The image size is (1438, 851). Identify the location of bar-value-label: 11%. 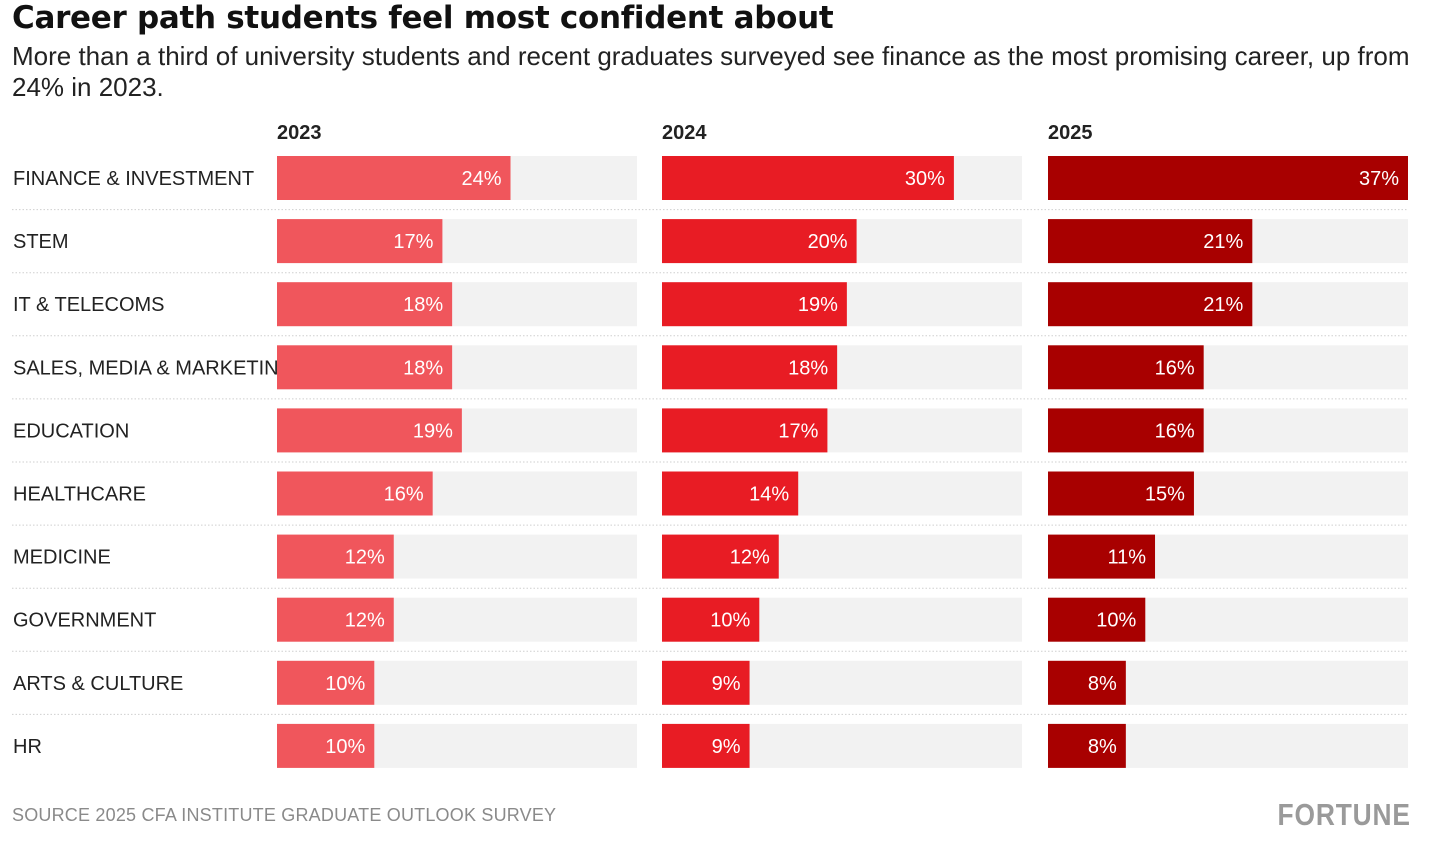
(1126, 558).